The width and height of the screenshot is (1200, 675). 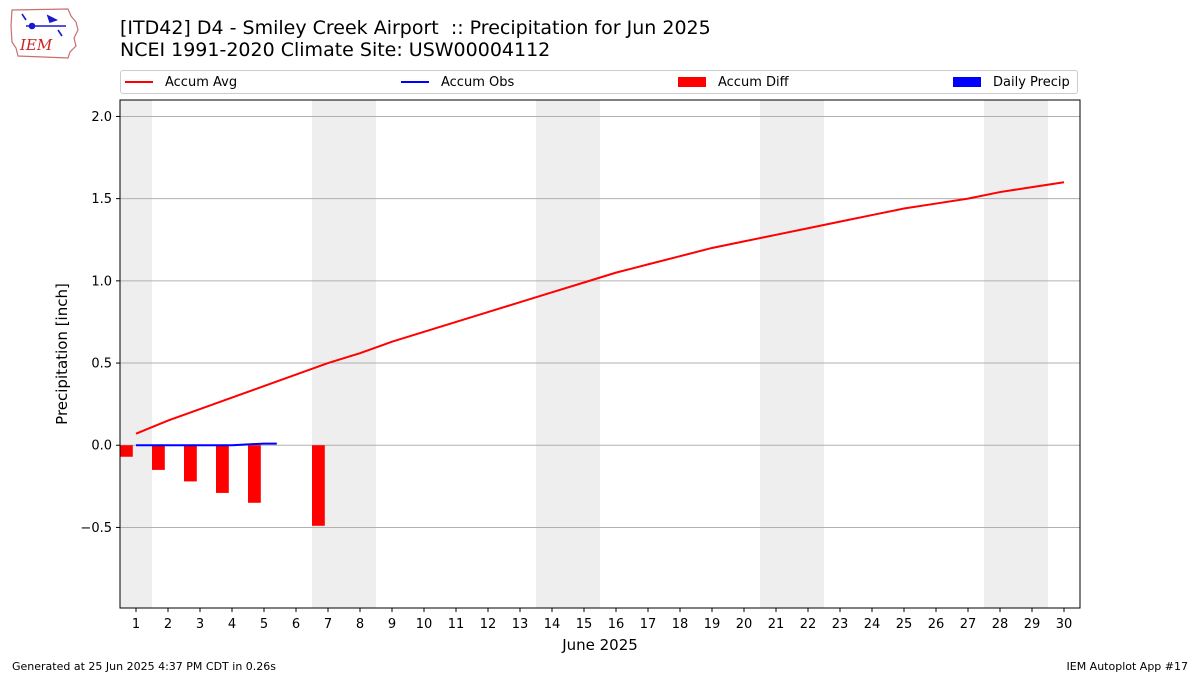 I want to click on legend-item-daily-precip: Daily Precip, so click(x=1011, y=82).